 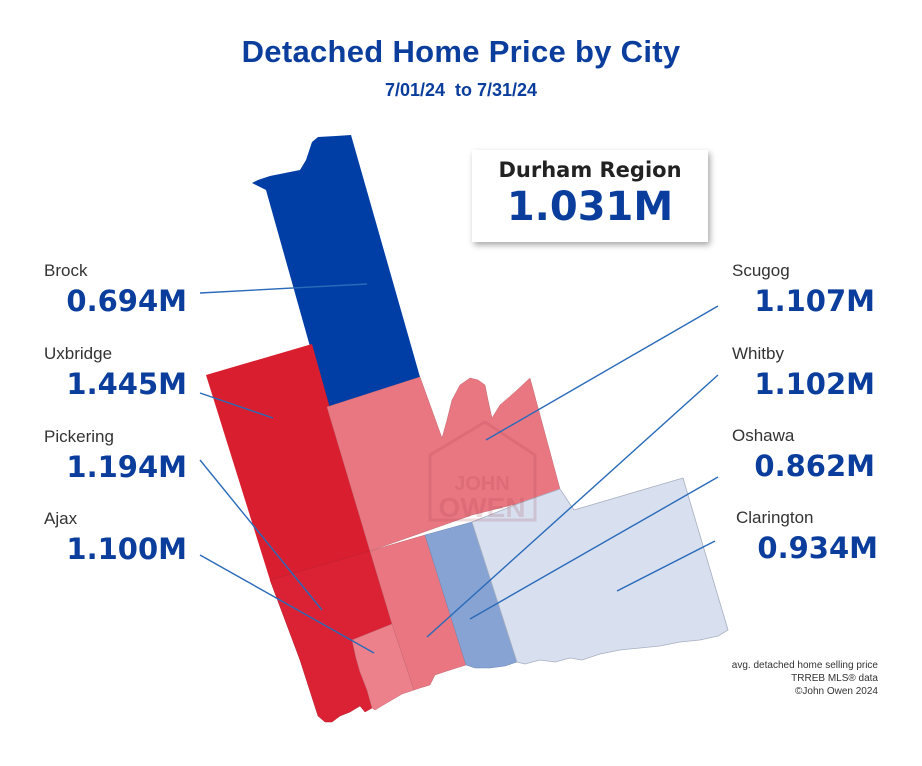 What do you see at coordinates (126, 549) in the screenshot?
I see `city-value-ajax: 1.100M` at bounding box center [126, 549].